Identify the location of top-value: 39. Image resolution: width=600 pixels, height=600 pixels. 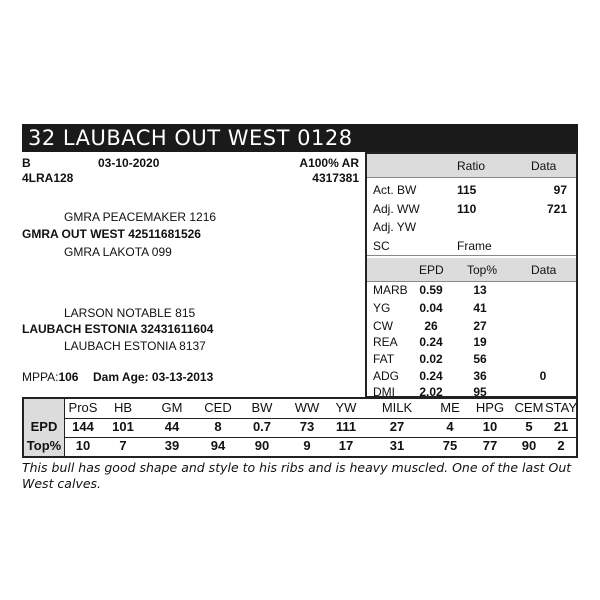
(172, 445).